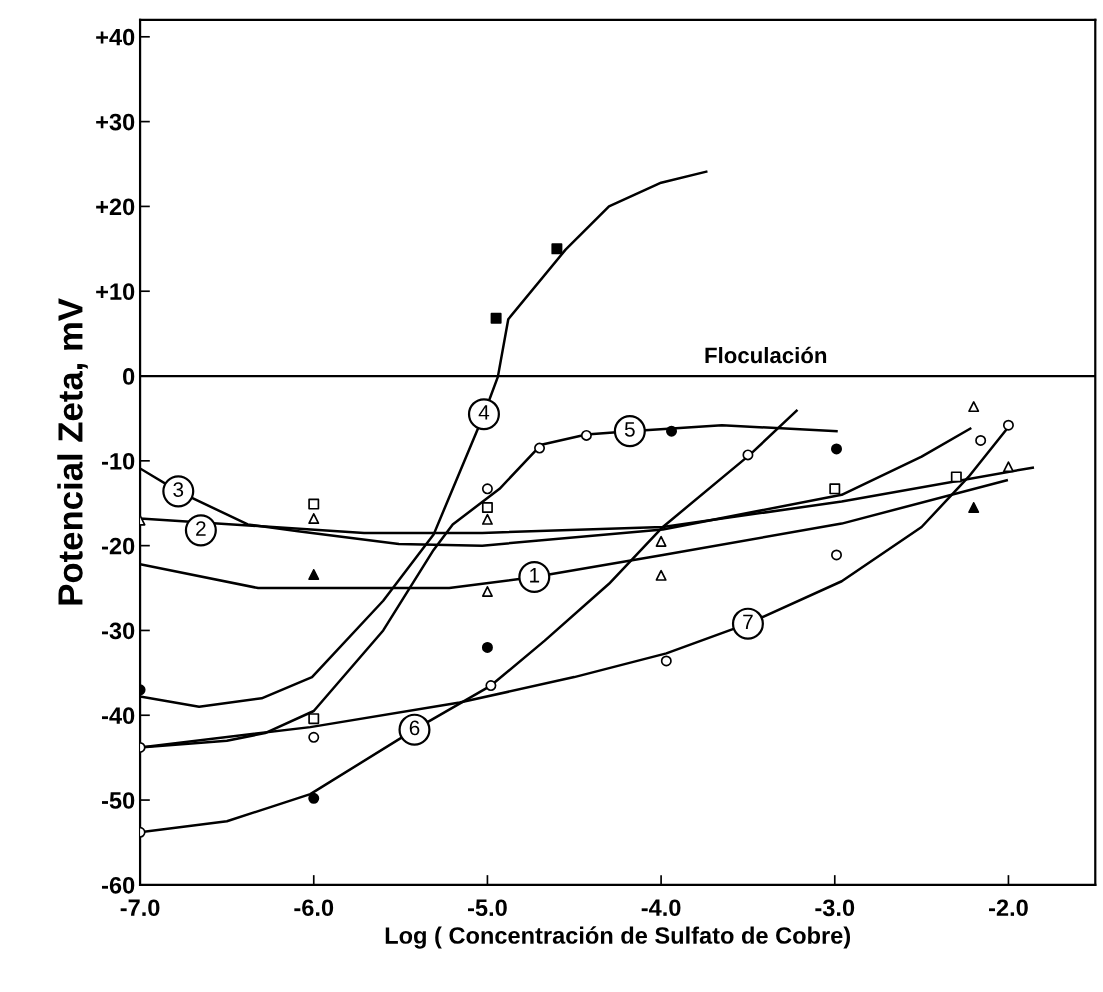 The image size is (1103, 992). Describe the element at coordinates (484, 412) in the screenshot. I see `annotation: 4` at that location.